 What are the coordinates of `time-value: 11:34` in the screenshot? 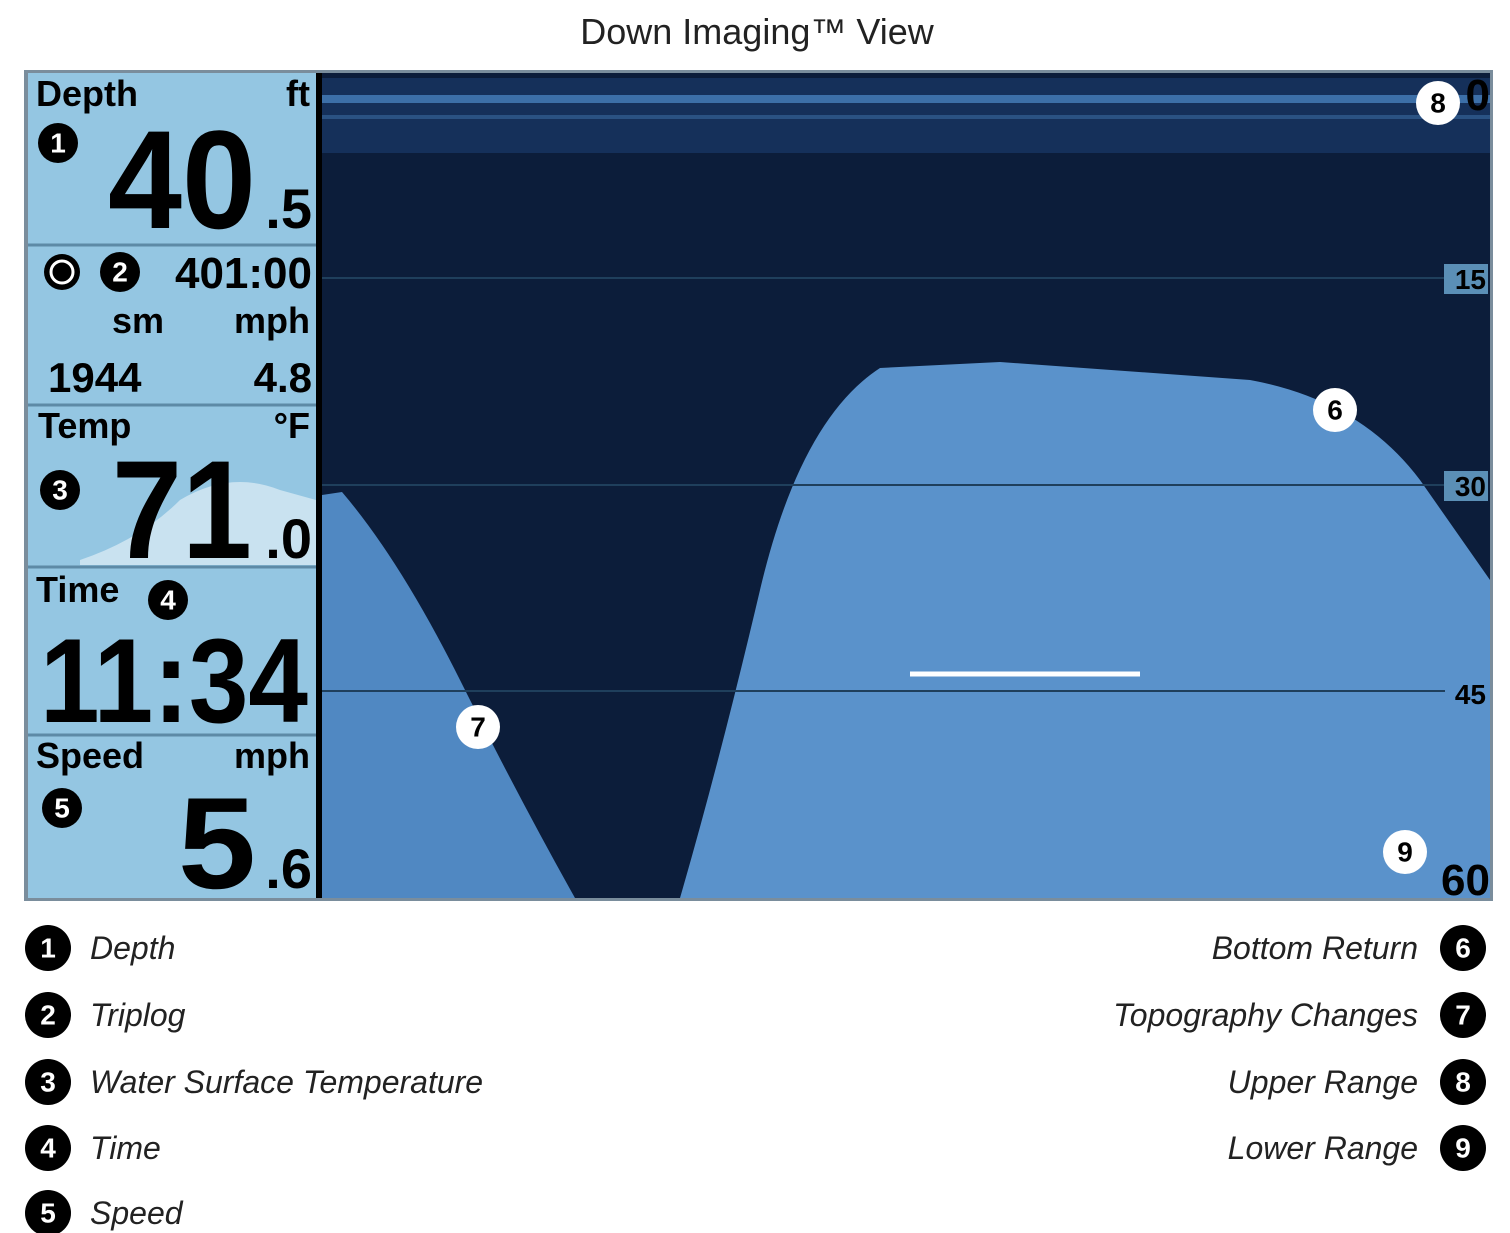 It's located at (174, 681).